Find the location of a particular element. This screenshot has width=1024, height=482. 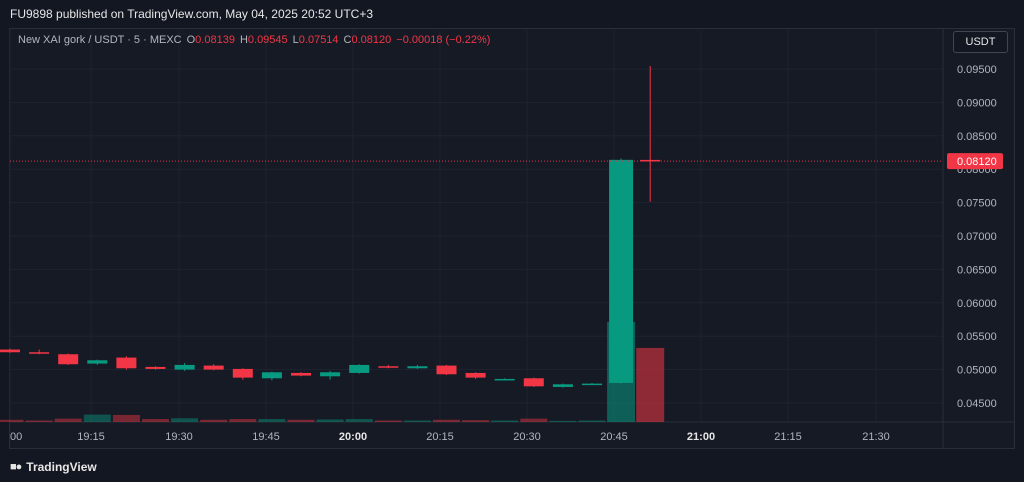

y-tick-label: 0.07500 is located at coordinates (977, 204).